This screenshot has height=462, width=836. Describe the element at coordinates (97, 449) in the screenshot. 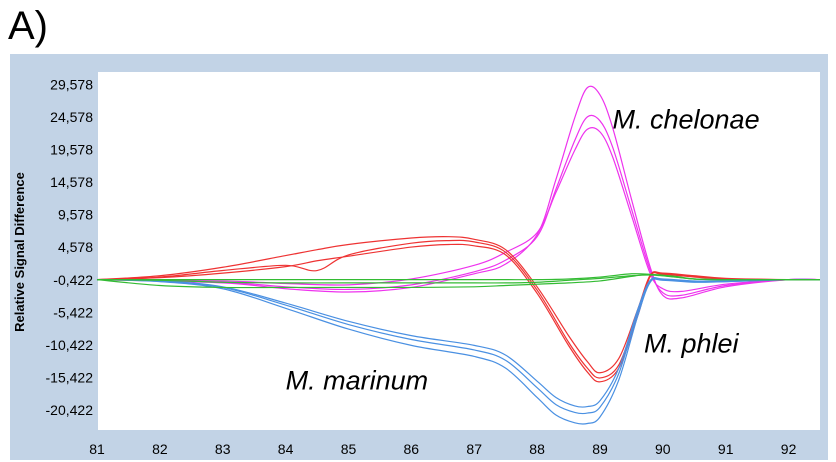

I see `x-tick-label: 81` at that location.